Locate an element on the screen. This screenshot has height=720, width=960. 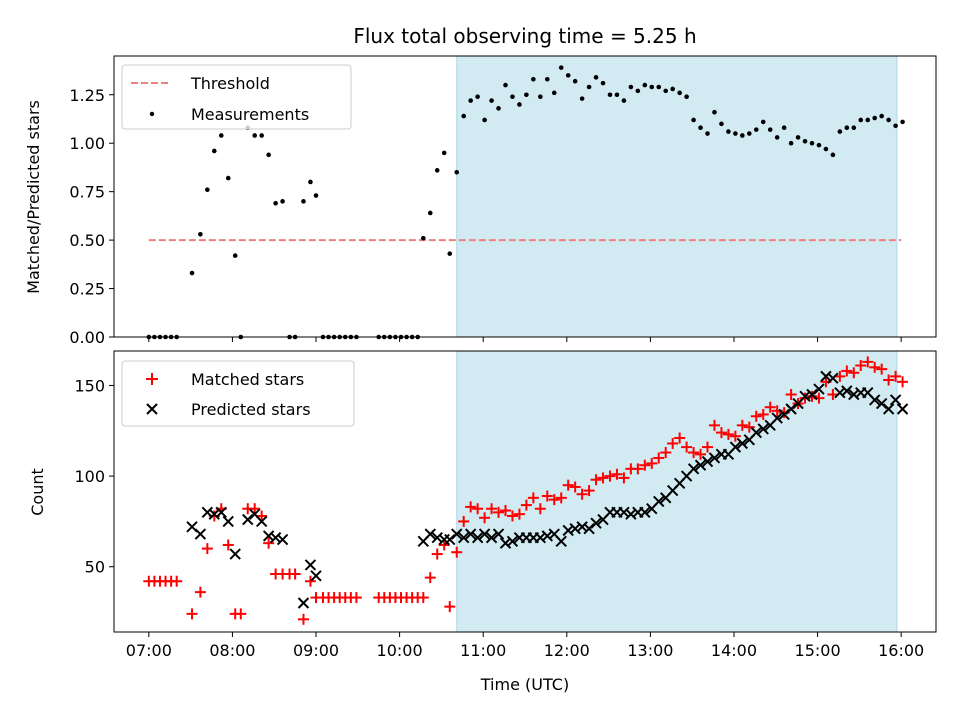
top-legend-threshold-label: Threshold is located at coordinates (230, 83).